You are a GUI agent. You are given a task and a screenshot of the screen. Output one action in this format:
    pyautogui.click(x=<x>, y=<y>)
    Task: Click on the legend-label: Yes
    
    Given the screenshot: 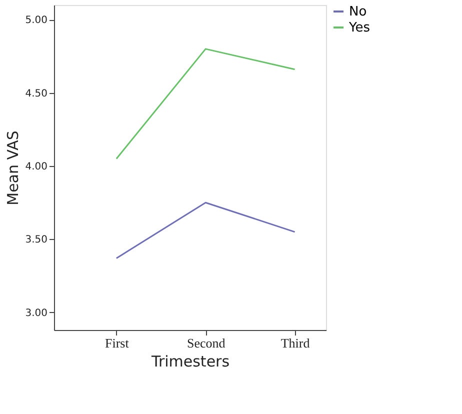 What is the action you would take?
    pyautogui.click(x=359, y=28)
    